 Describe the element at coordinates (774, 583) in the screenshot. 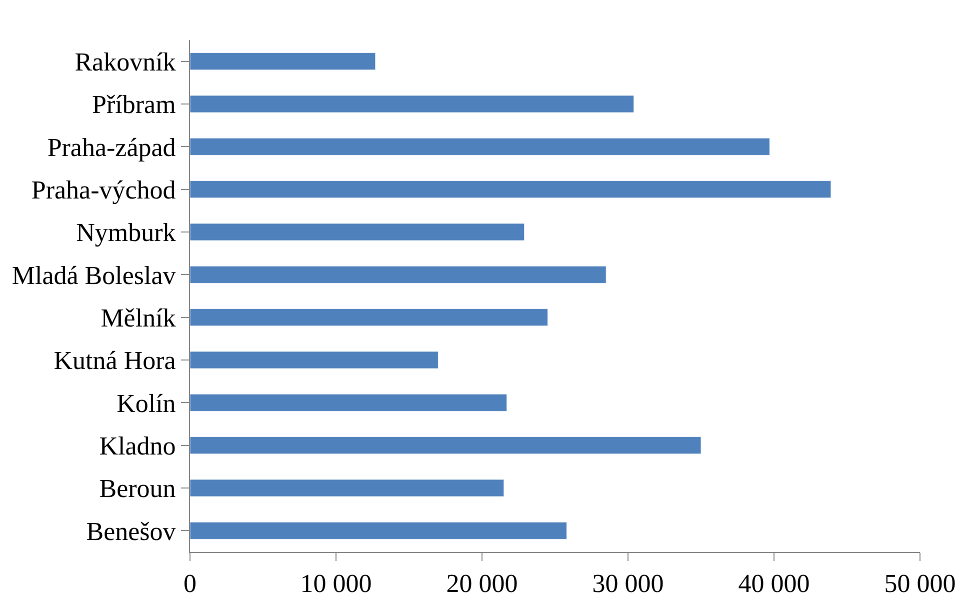

I see `x-tick-label: 40 000` at that location.